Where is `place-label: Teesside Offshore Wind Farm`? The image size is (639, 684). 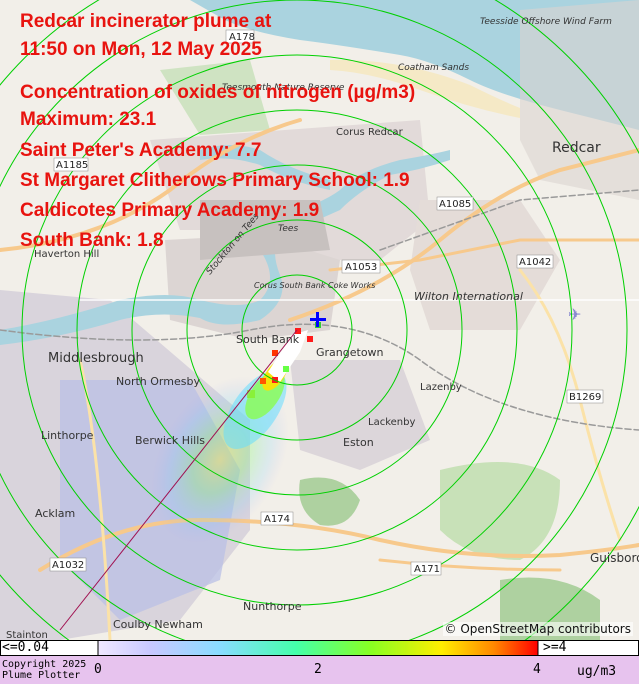 place-label: Teesside Offshore Wind Farm is located at coordinates (546, 22).